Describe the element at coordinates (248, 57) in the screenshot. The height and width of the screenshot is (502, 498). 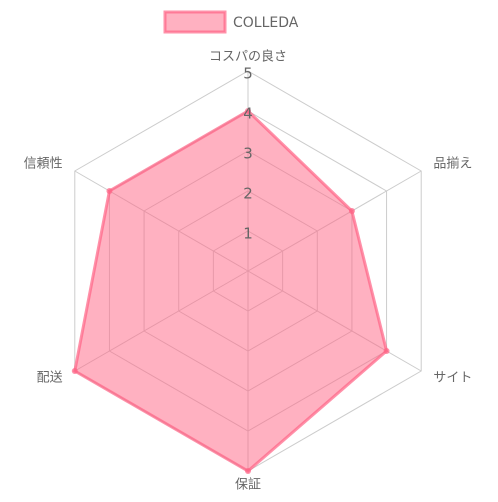
I see `axis-label: コスパの良さ` at that location.